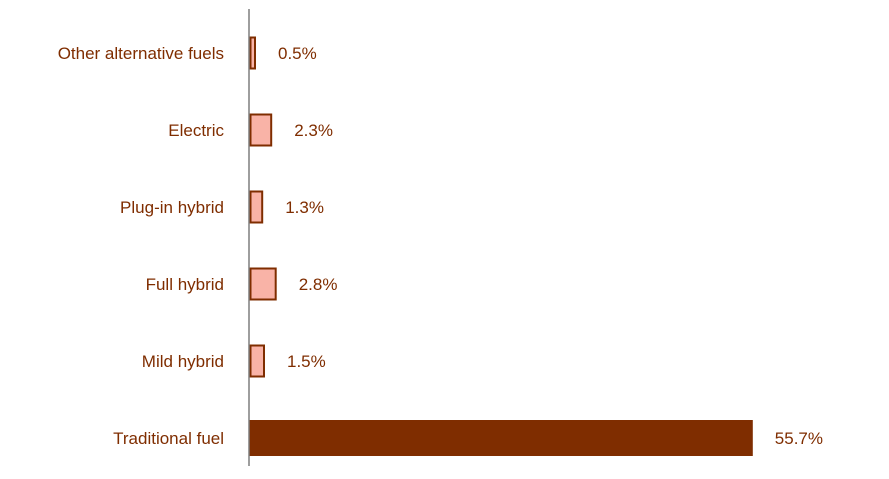 This screenshot has width=889, height=479. I want to click on category-label: Plug-in hybrid, so click(172, 207).